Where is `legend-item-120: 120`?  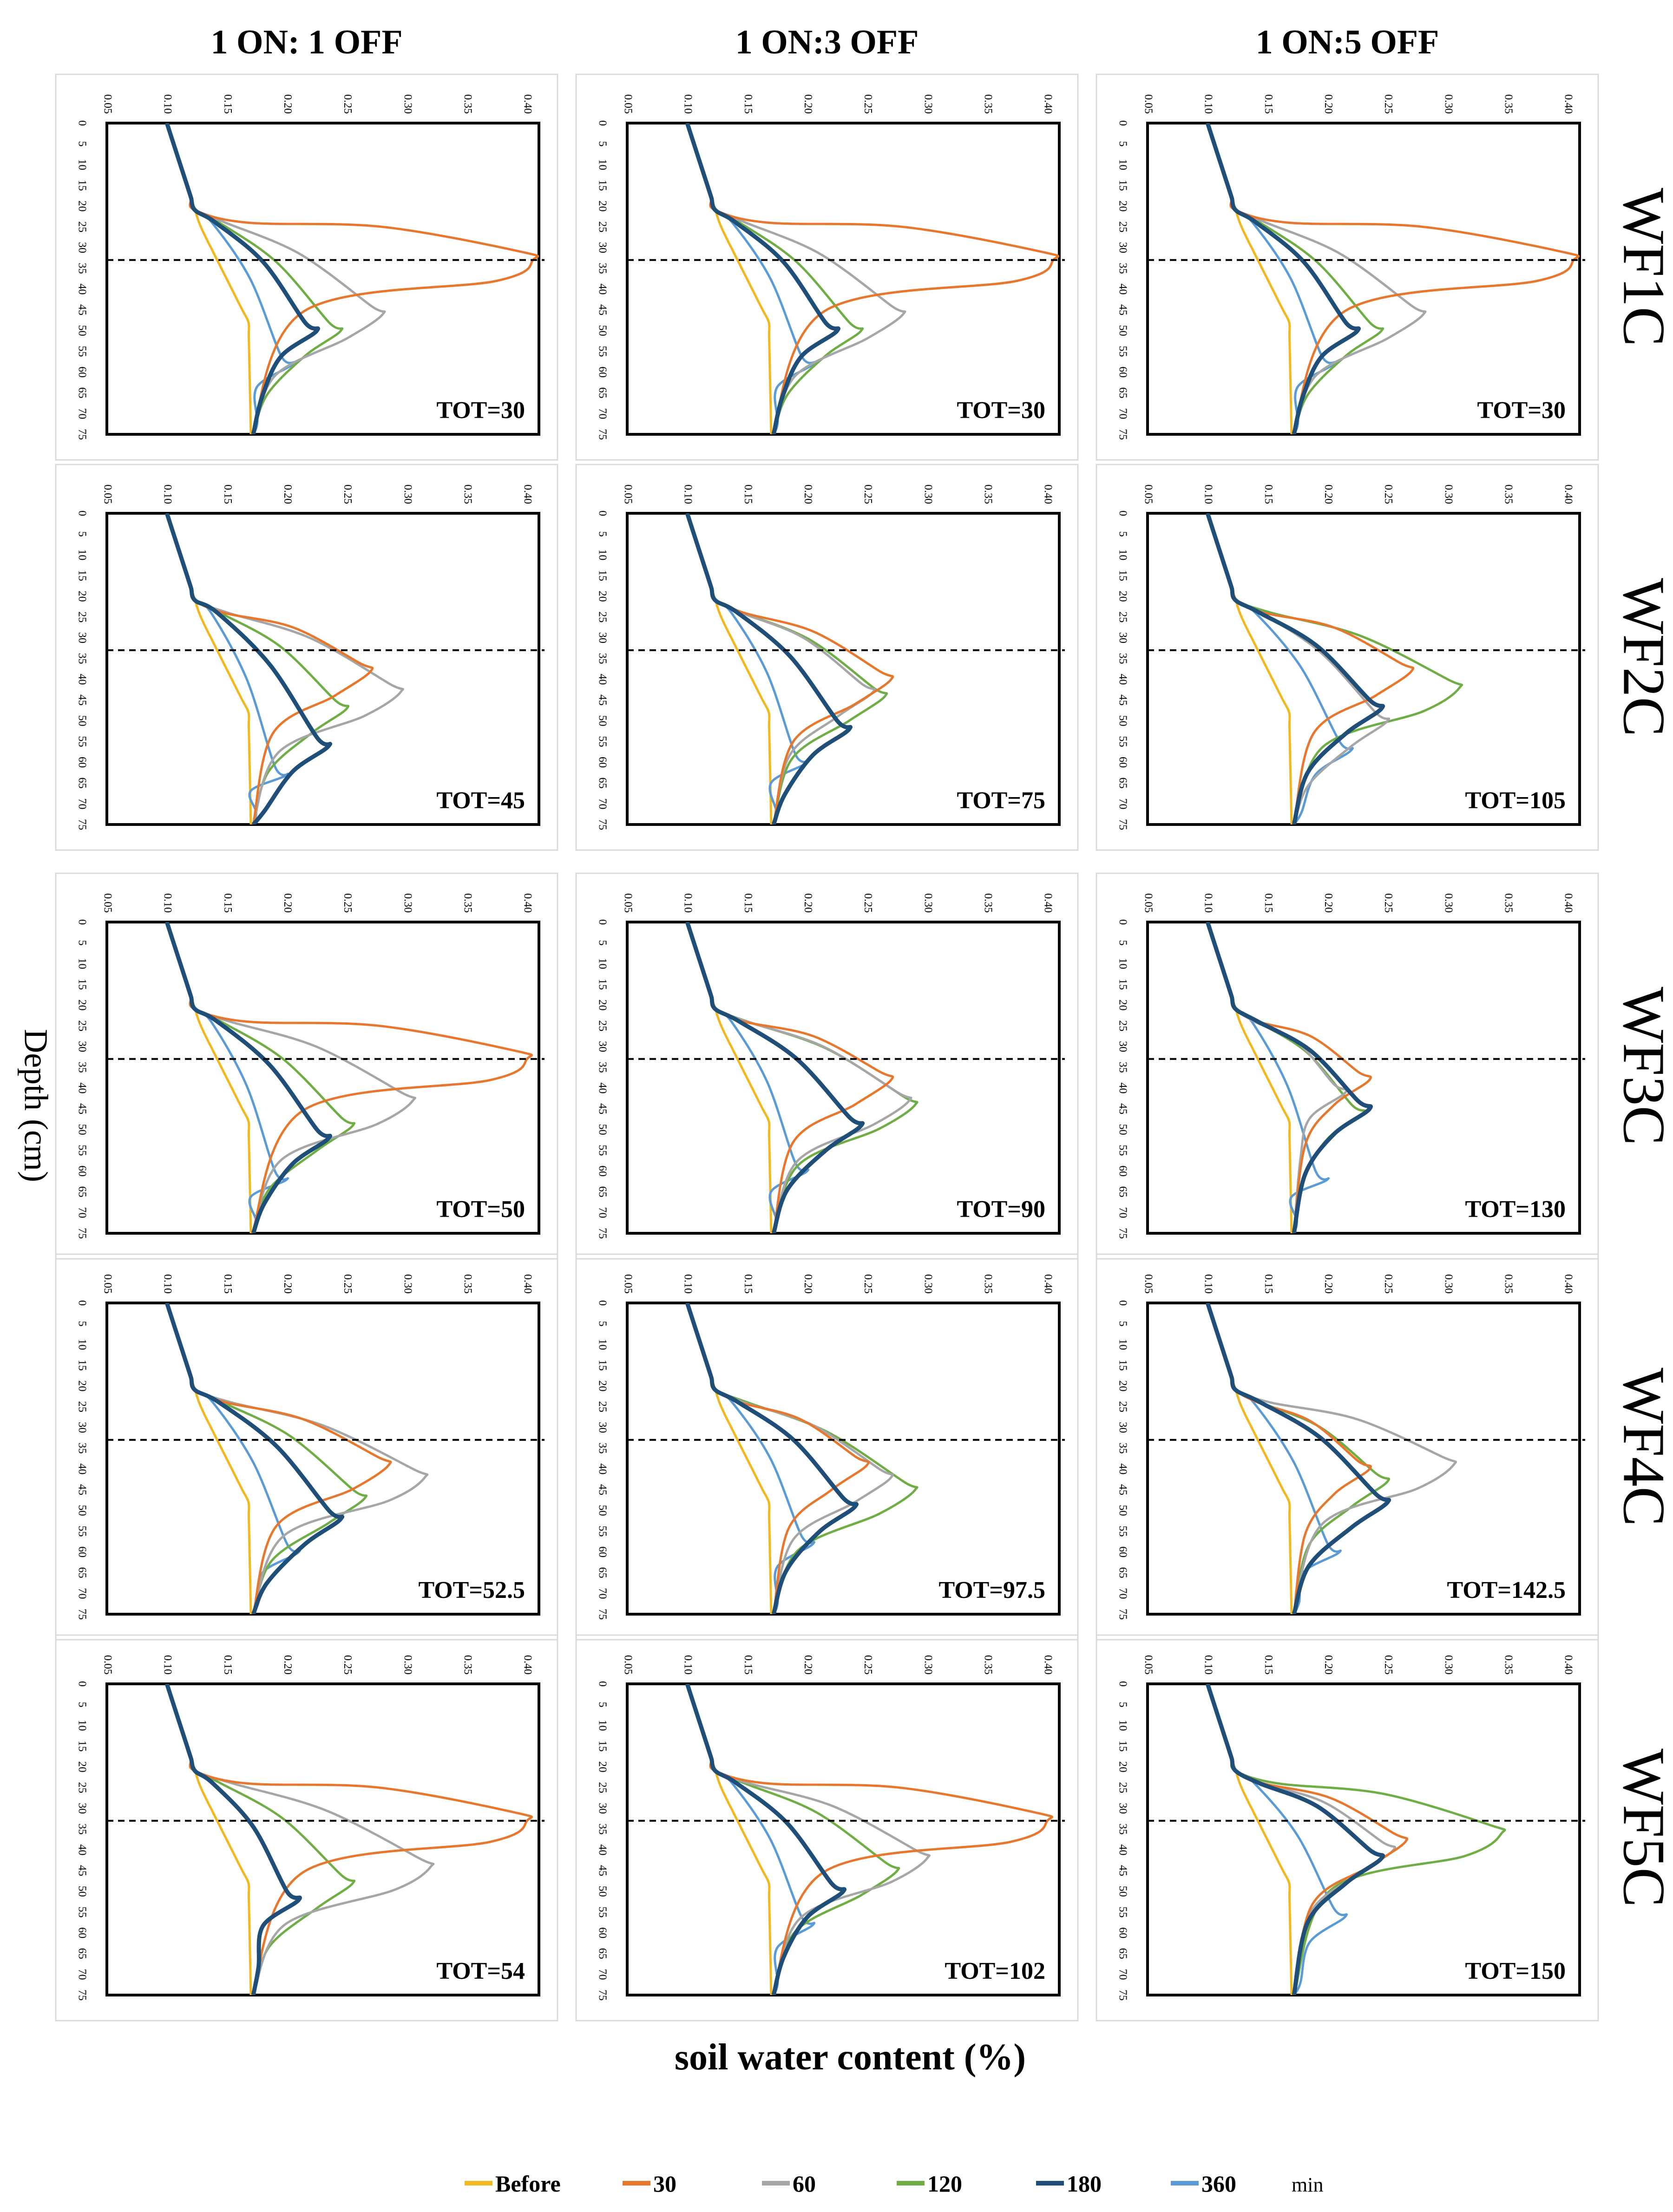
legend-item-120: 120 is located at coordinates (929, 2184).